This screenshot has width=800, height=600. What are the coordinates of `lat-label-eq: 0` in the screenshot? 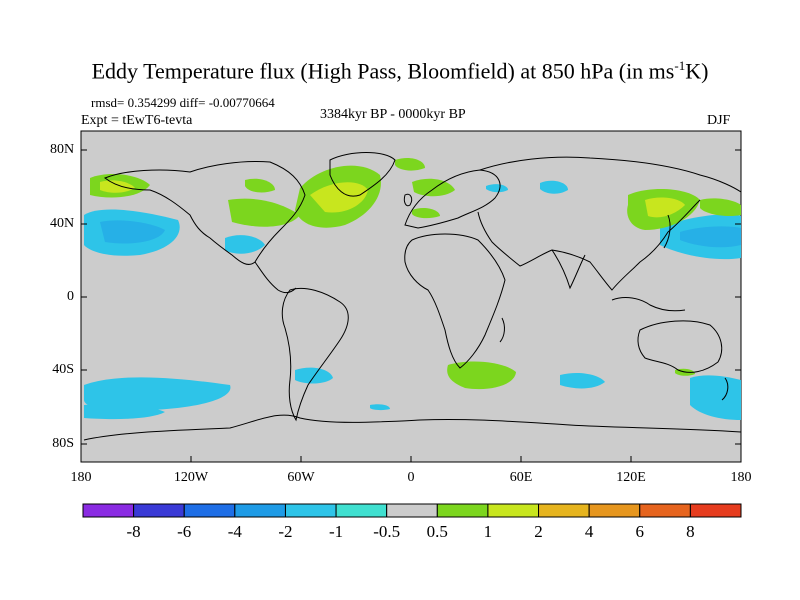 It's located at (70, 296).